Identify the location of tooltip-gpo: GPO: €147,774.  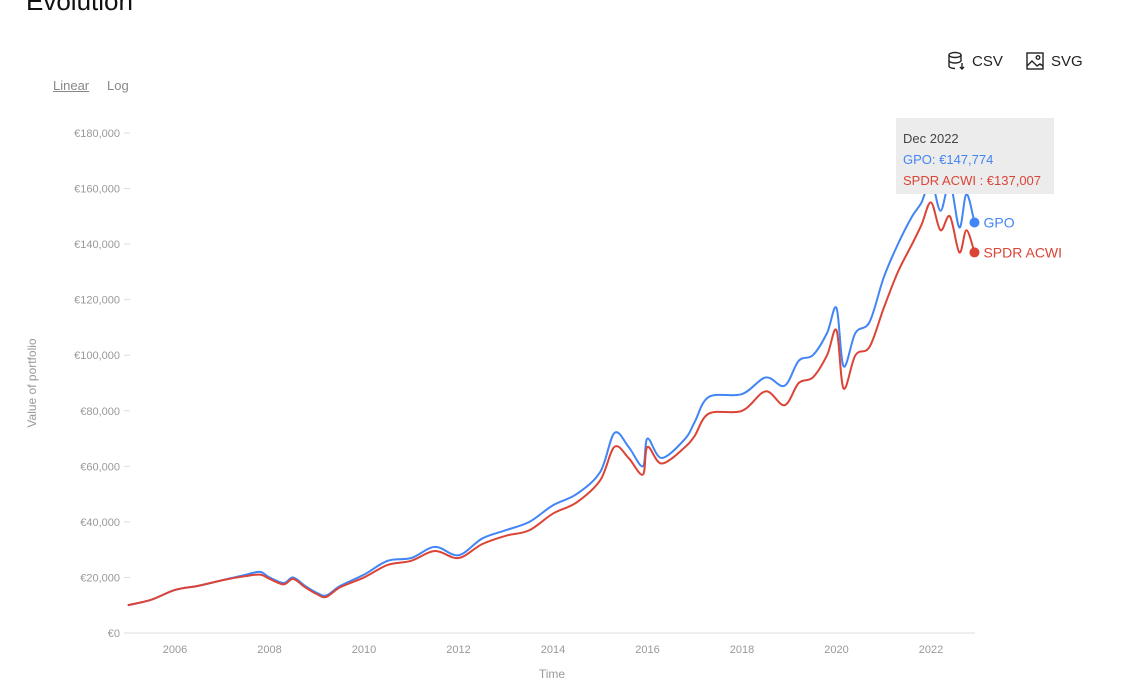
(948, 159).